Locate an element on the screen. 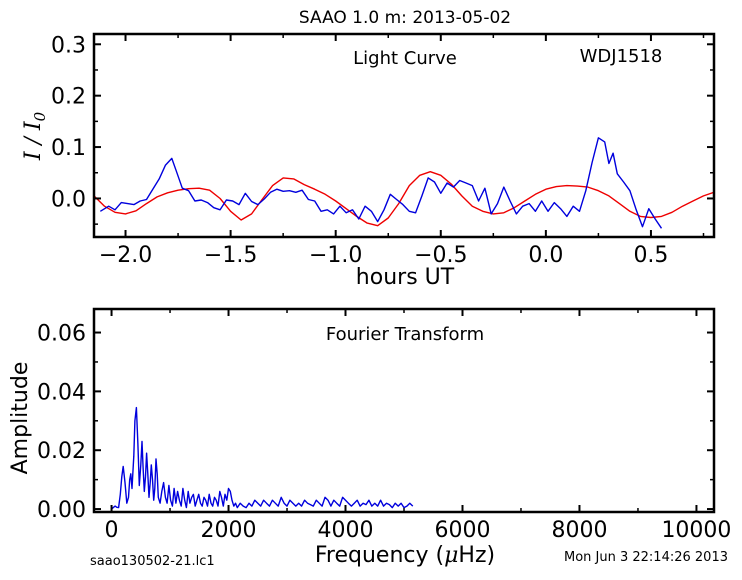 The image size is (742, 580). light-curve-ylabel: I / I0 is located at coordinates (35, 136).